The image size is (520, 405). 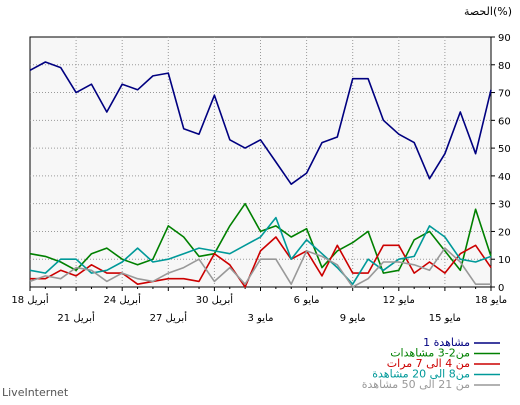 What do you see at coordinates (504, 66) in the screenshot?
I see `y-tick-label: 80` at bounding box center [504, 66].